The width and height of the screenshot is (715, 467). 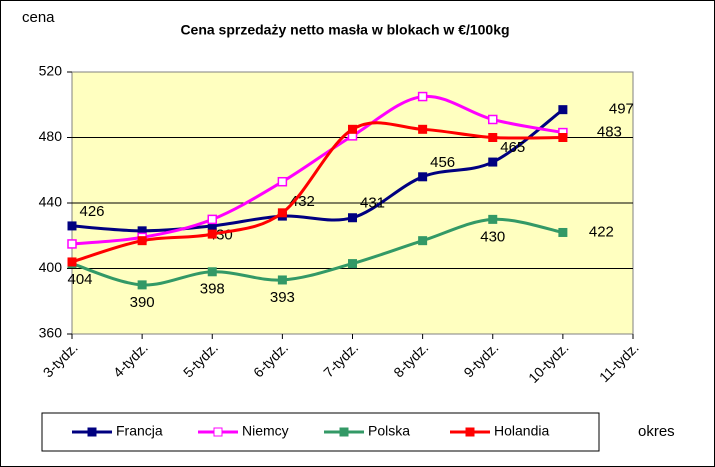 What do you see at coordinates (79, 279) in the screenshot?
I see `data-label: 404` at bounding box center [79, 279].